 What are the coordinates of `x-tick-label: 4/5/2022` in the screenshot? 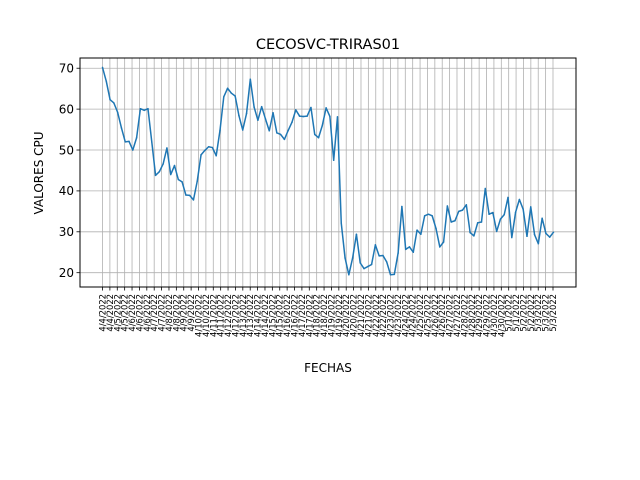 It's located at (117, 313).